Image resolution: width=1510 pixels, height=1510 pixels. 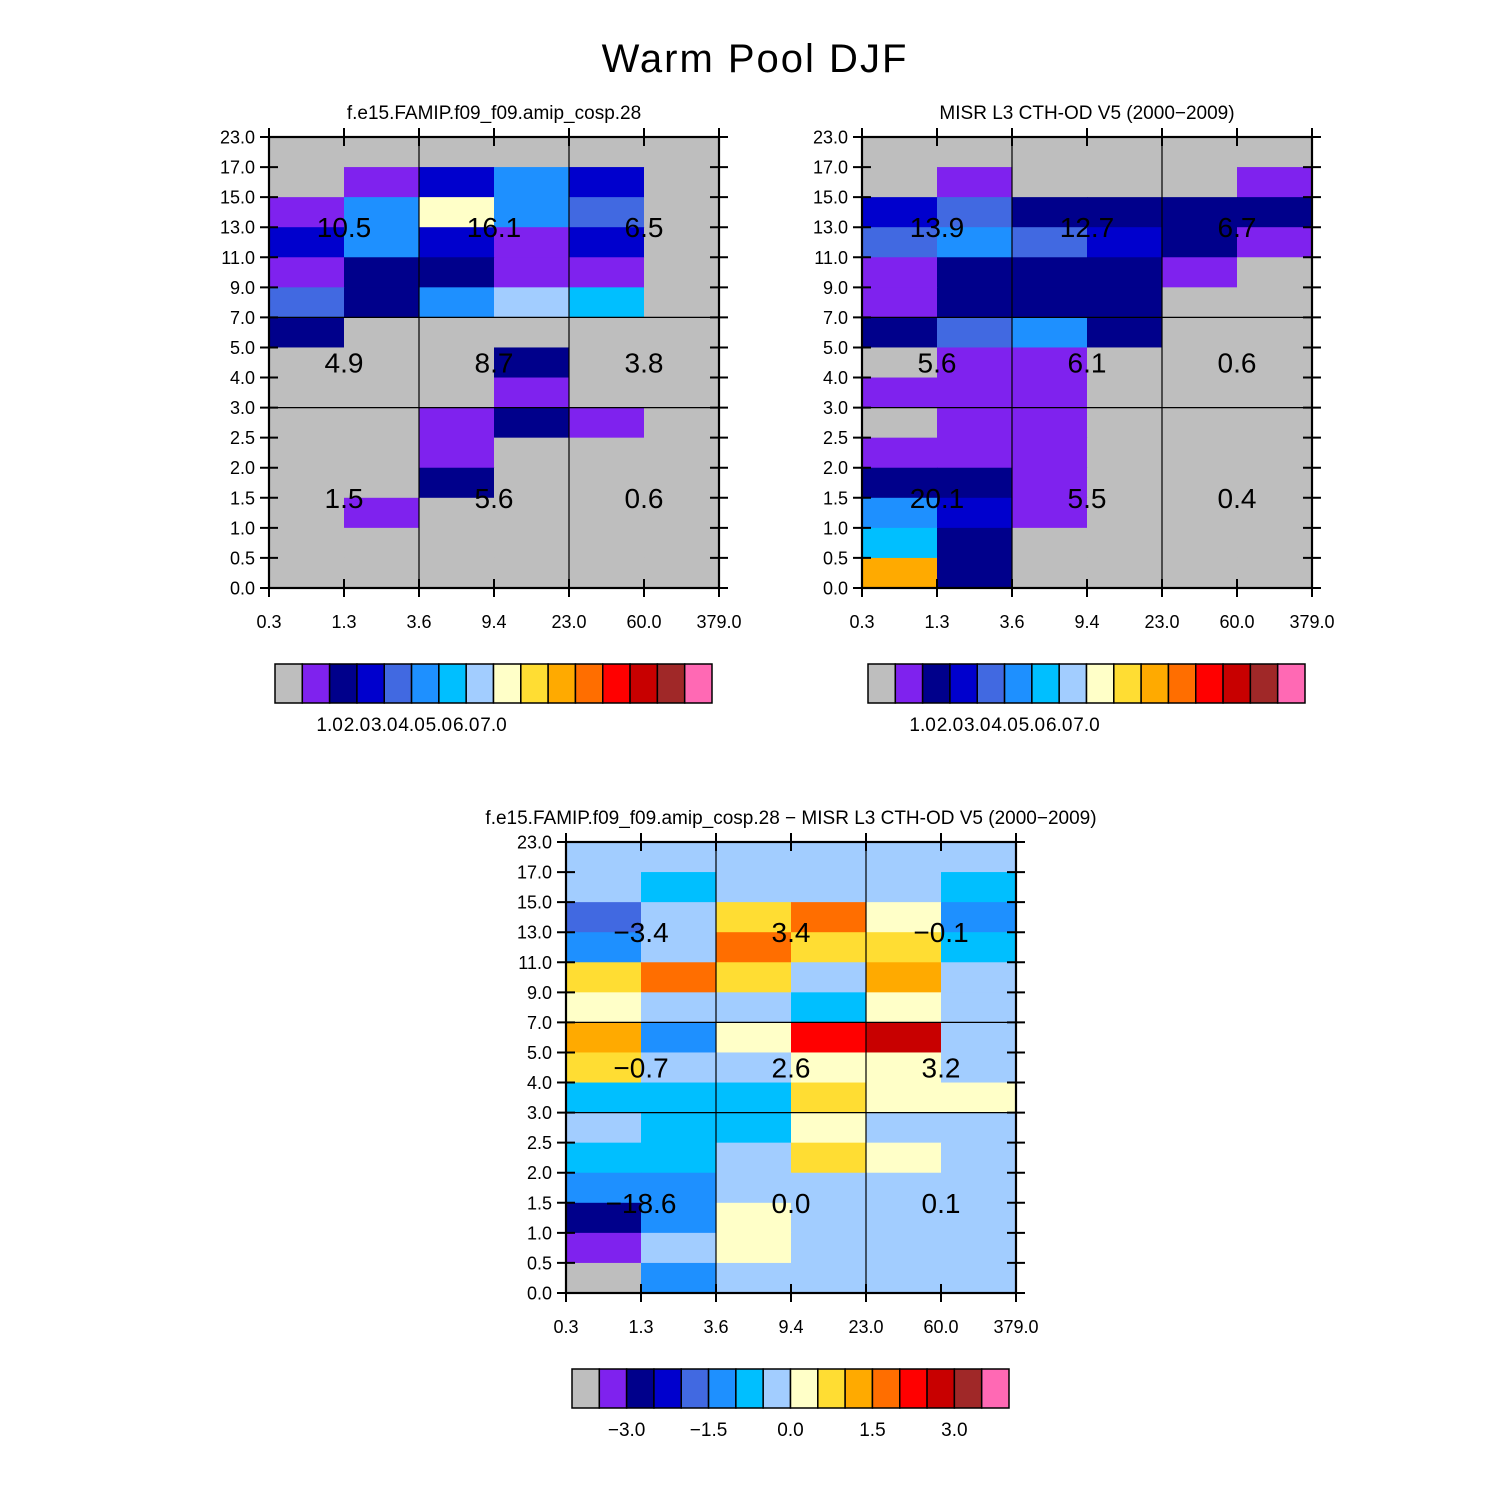 What do you see at coordinates (861, 622) in the screenshot?
I see `x-tick-label: 0.3` at bounding box center [861, 622].